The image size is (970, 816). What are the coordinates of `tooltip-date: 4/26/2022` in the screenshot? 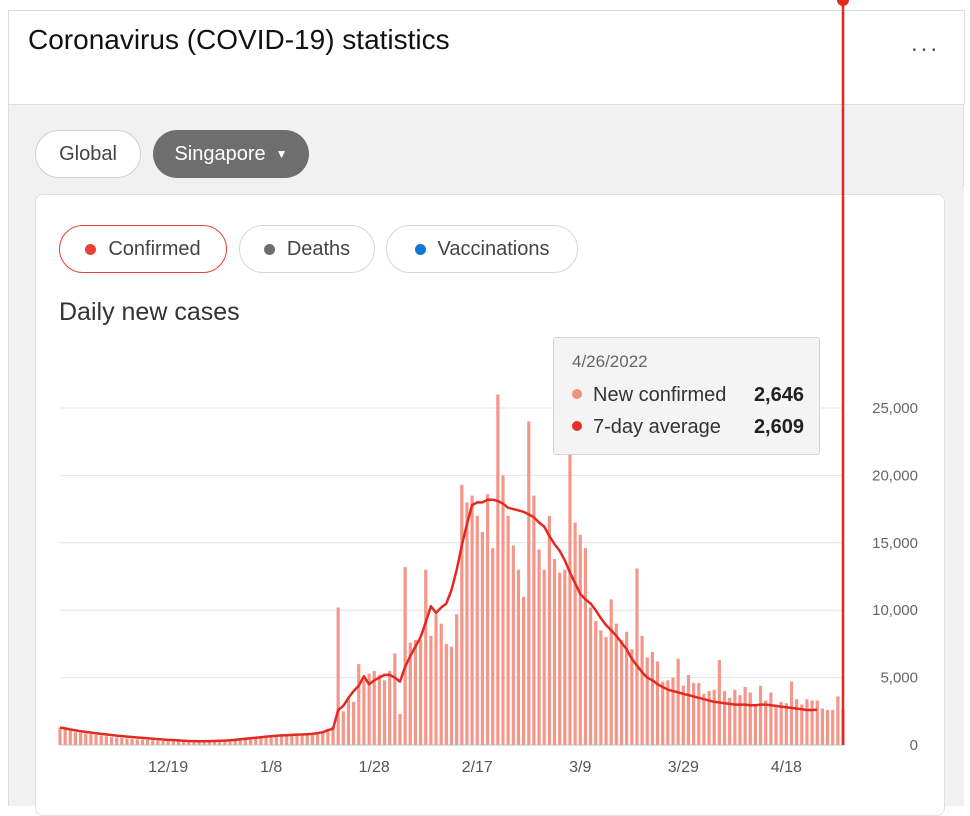 It's located at (610, 361).